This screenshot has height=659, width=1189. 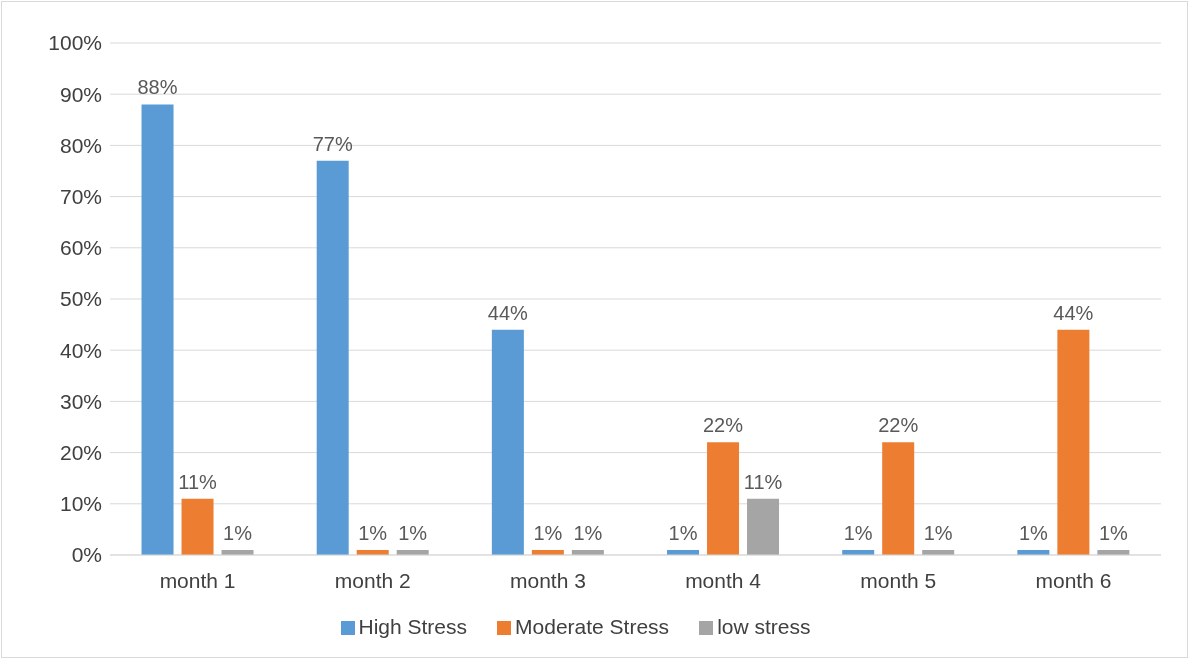 What do you see at coordinates (723, 580) in the screenshot?
I see `x-tick-label: month 4` at bounding box center [723, 580].